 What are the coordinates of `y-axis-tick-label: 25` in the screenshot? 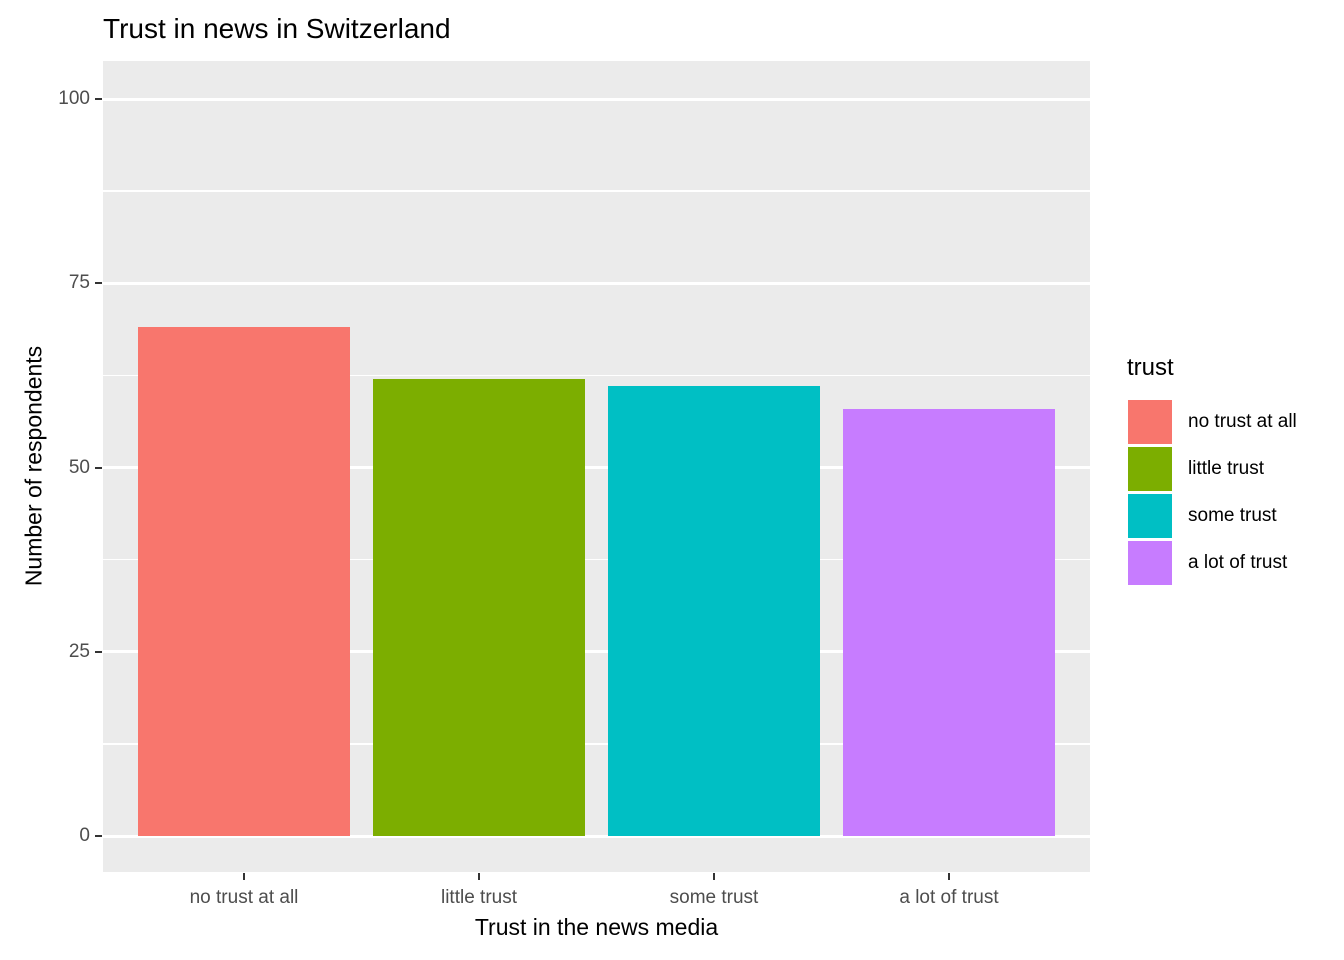 It's located at (79, 651).